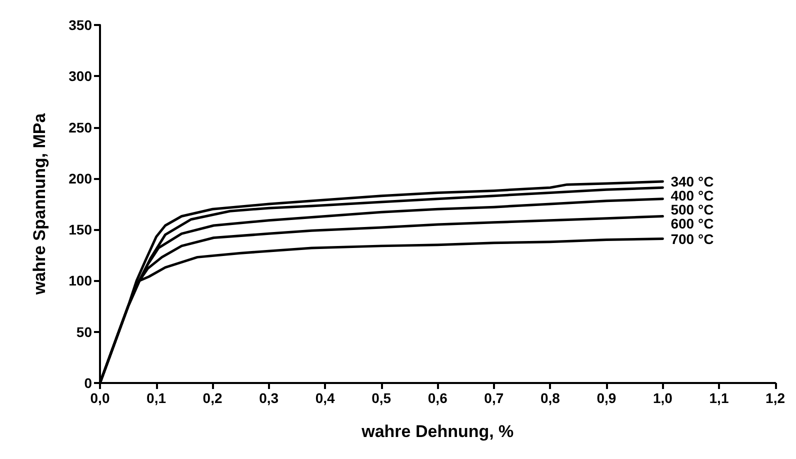 The image size is (796, 459). What do you see at coordinates (692, 195) in the screenshot?
I see `series-label: 400 °C` at bounding box center [692, 195].